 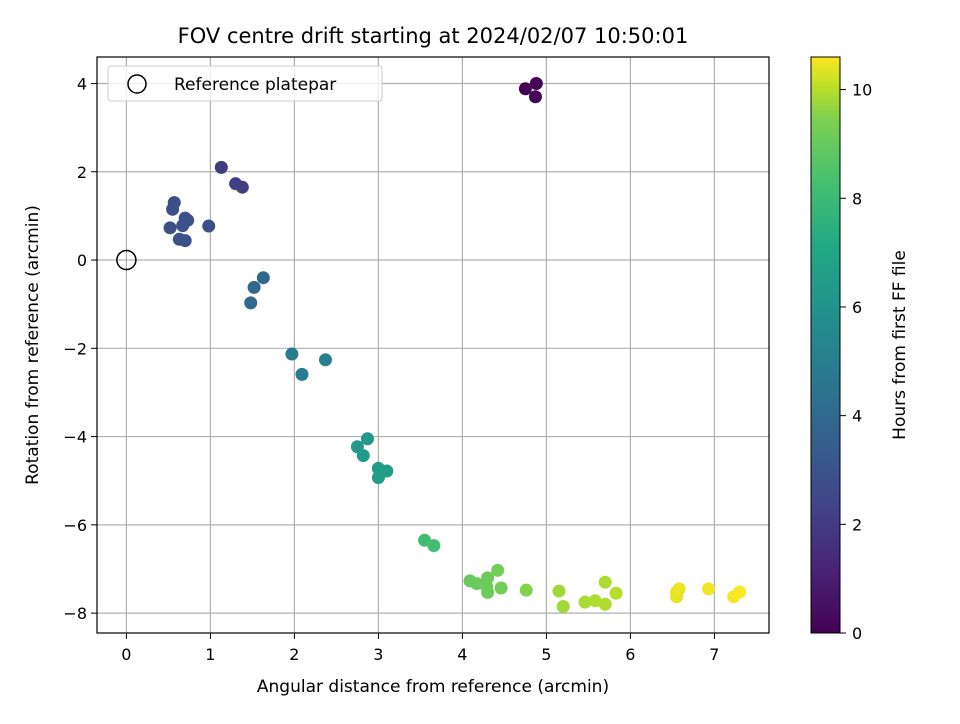 I want to click on y-tick-label: −4, so click(x=75, y=437).